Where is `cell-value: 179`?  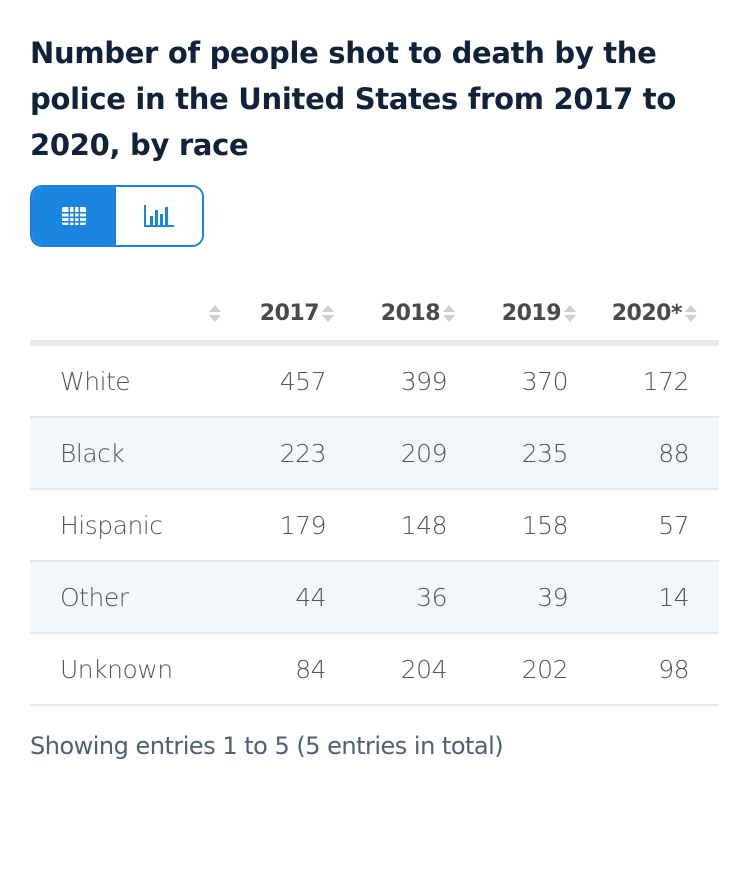
cell-value: 179 is located at coordinates (303, 525).